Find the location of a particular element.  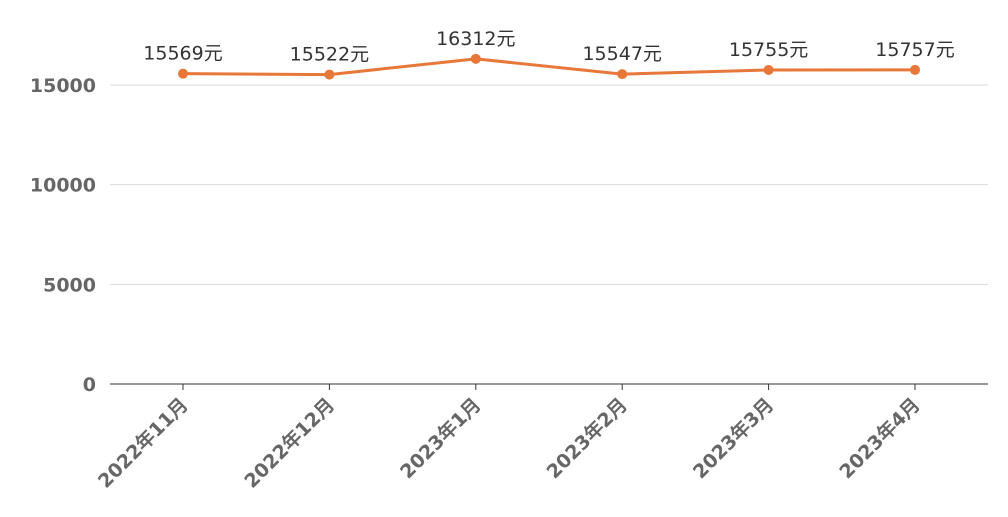

series-layer is located at coordinates (549, 67).